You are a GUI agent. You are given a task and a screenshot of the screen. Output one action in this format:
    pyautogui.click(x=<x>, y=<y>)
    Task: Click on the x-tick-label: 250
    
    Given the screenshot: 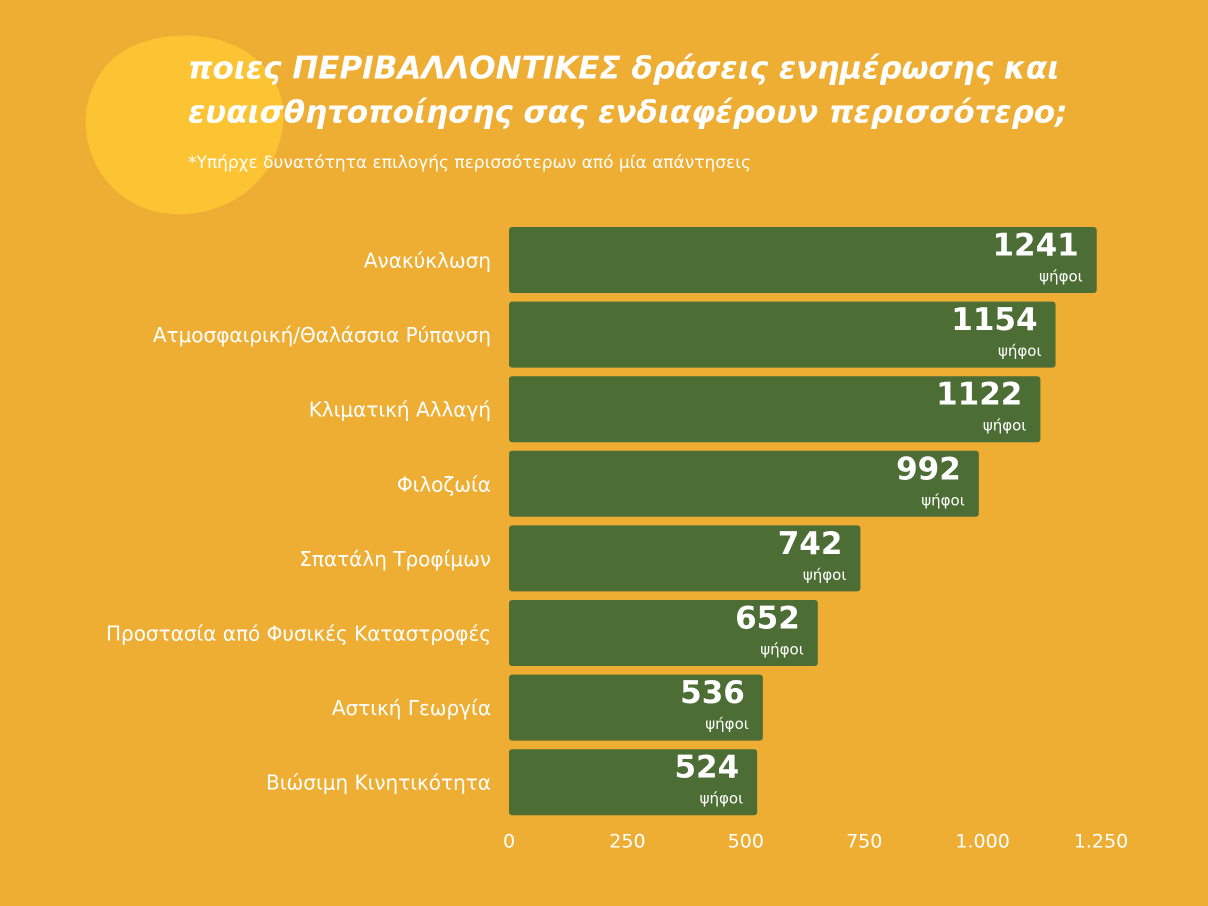 What is the action you would take?
    pyautogui.click(x=627, y=842)
    